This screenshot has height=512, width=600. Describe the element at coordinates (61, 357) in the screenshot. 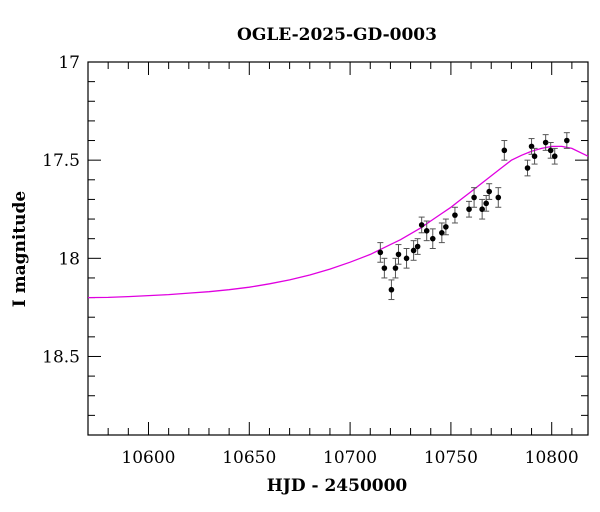

I see `y-tick-label: 18.5` at that location.